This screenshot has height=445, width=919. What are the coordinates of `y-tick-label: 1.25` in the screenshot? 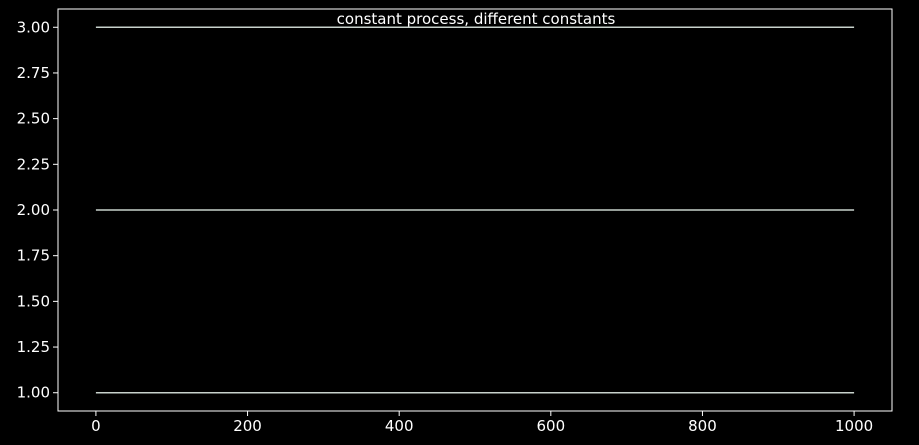 It's located at (33, 347).